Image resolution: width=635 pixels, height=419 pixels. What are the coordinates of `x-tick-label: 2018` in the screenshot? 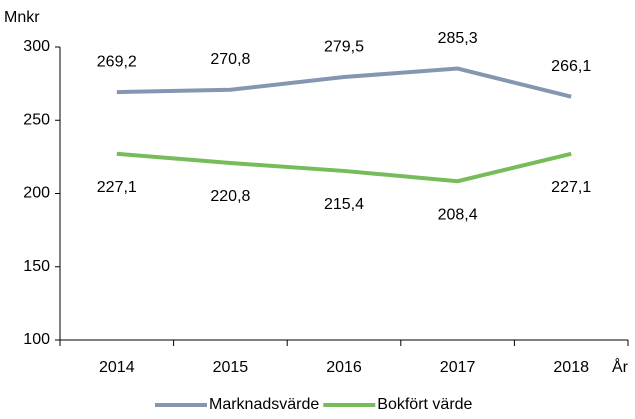 It's located at (571, 367).